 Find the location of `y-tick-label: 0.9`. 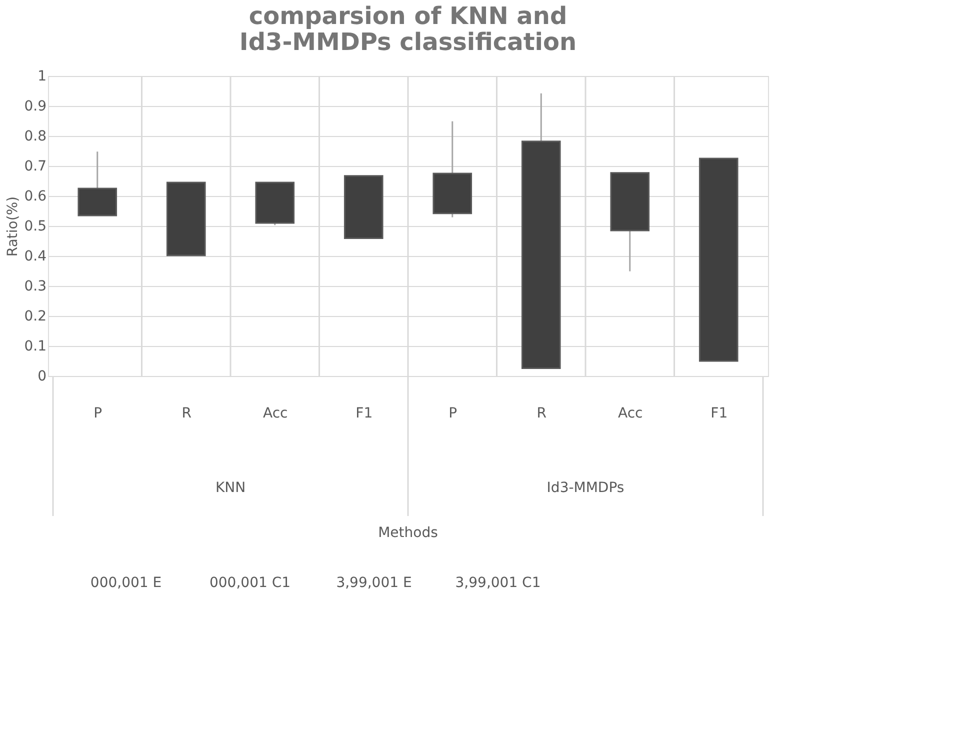

y-tick-label: 0.9 is located at coordinates (35, 106).